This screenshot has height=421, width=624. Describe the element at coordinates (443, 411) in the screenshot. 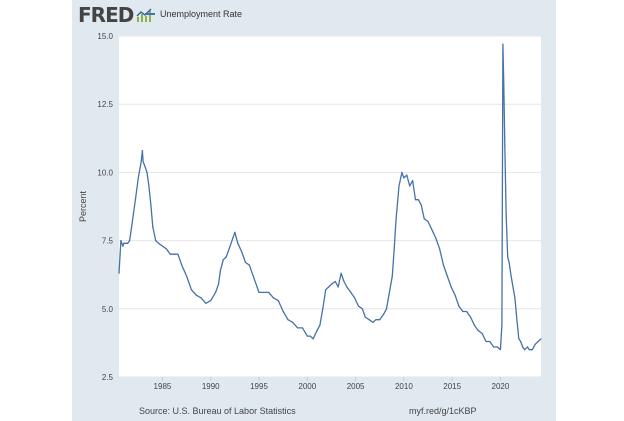

I see `short-url-link: myf.red/g/1cKBP` at that location.